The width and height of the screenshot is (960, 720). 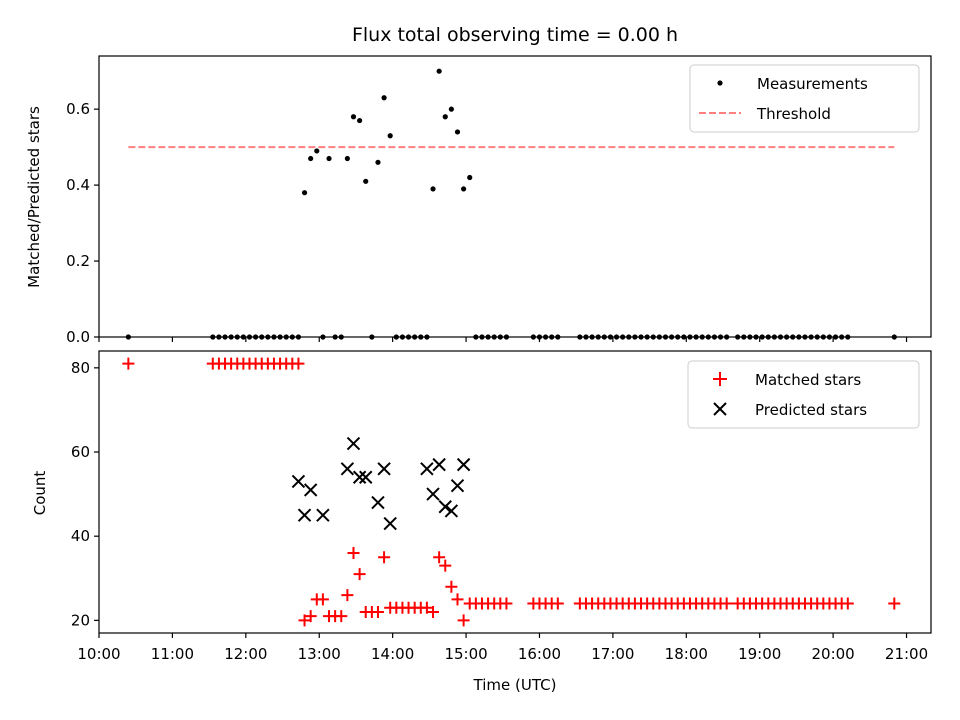 I want to click on legend-matched-label: Matched stars, so click(x=808, y=380).